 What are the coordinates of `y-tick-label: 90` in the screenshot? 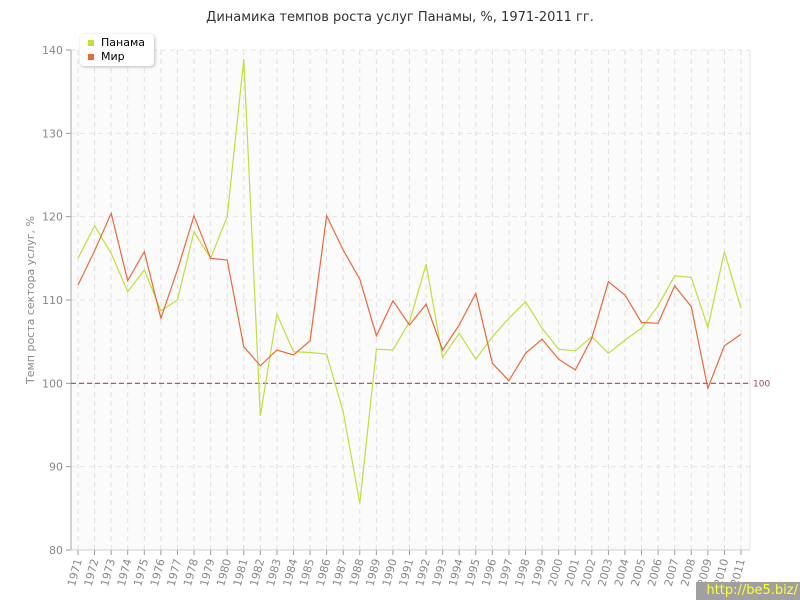 It's located at (56, 467).